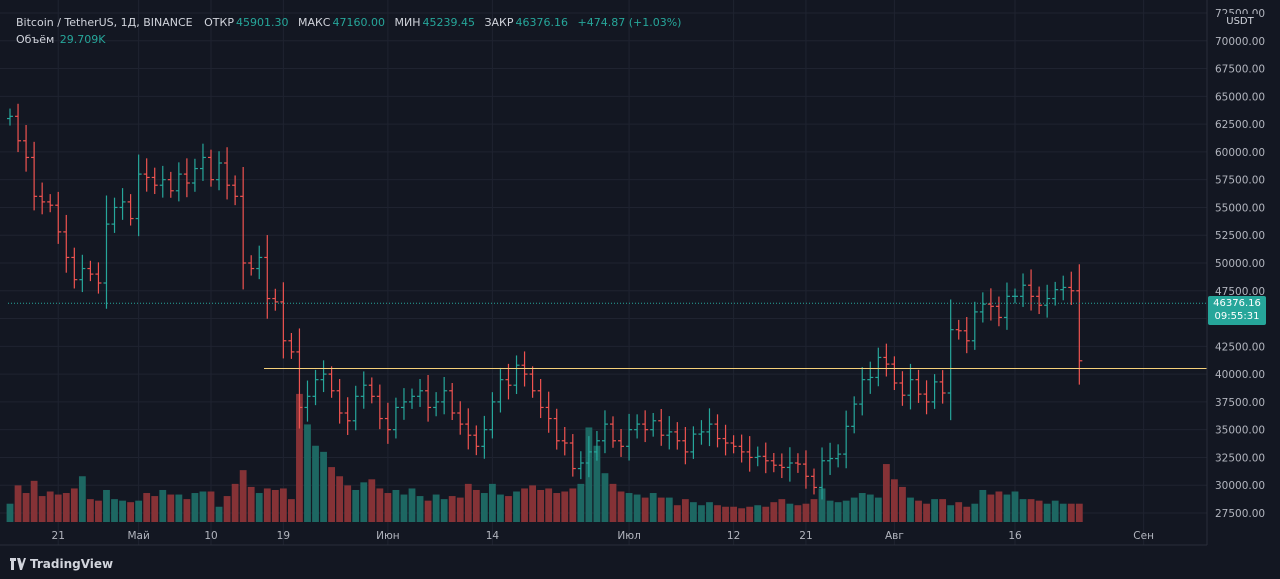 The width and height of the screenshot is (1280, 579). What do you see at coordinates (358, 22) in the screenshot?
I see `high-value: 47160.00` at bounding box center [358, 22].